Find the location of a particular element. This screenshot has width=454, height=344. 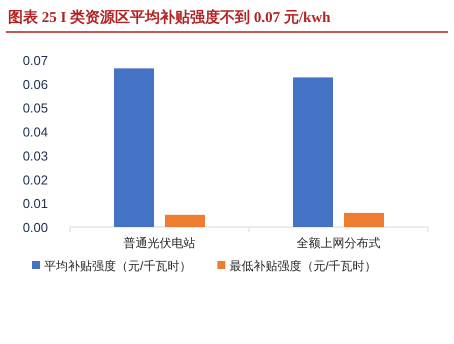

y-tick-label: 0.03 is located at coordinates (35, 156).